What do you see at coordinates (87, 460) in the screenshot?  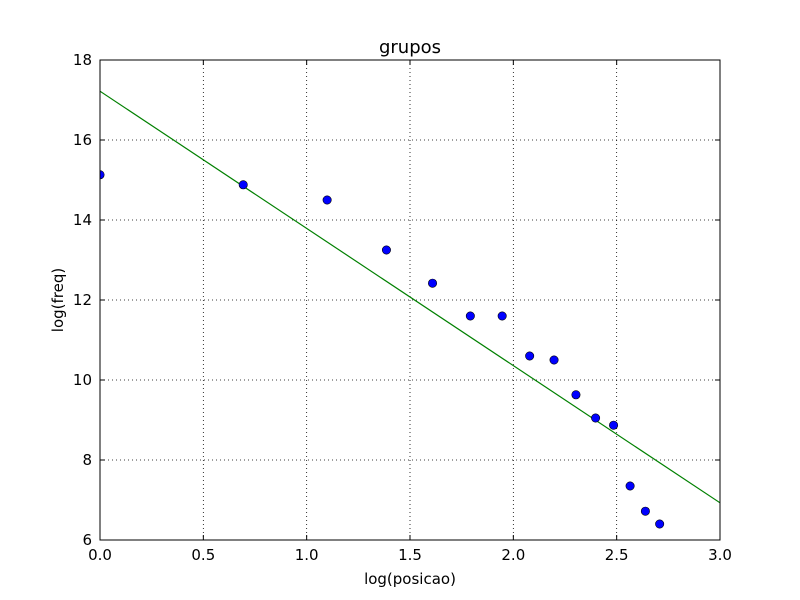 I see `y-tick-label: 8` at bounding box center [87, 460].